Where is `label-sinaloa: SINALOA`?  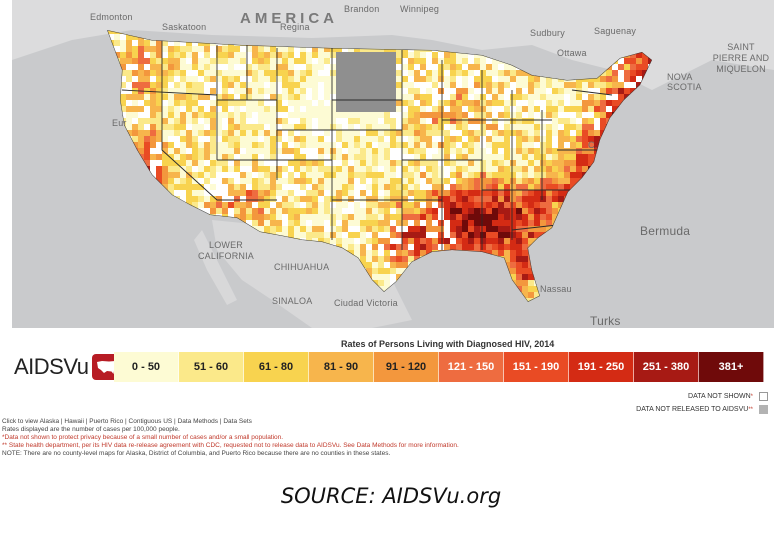
label-sinaloa: SINALOA is located at coordinates (292, 301).